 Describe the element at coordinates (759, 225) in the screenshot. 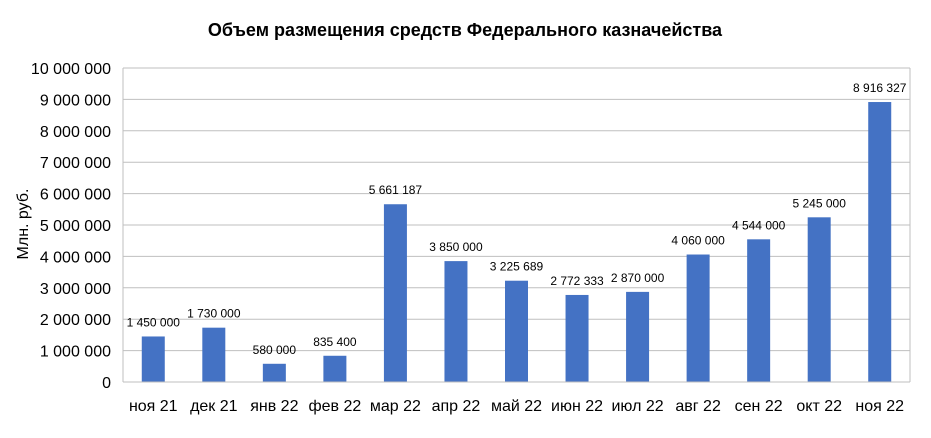

I see `data-label: 4 544 000` at that location.